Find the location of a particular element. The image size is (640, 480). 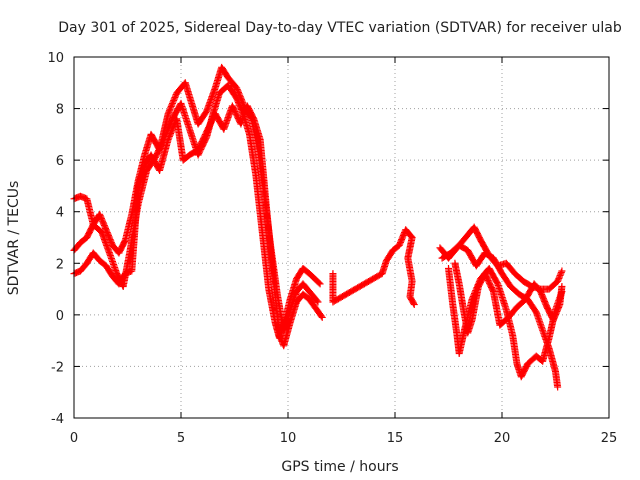

series-trace-h is located at coordinates (505, 322).